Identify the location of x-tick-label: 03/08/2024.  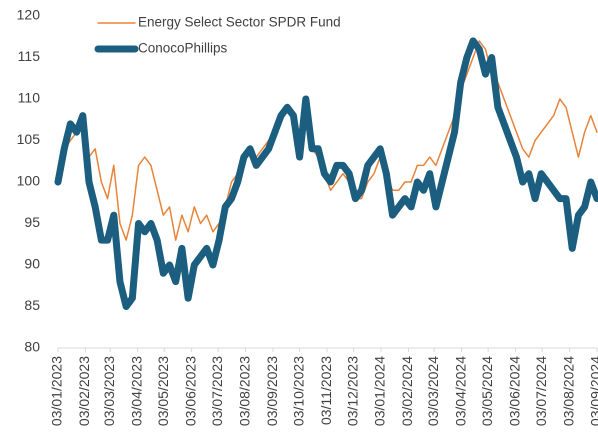
(568, 391).